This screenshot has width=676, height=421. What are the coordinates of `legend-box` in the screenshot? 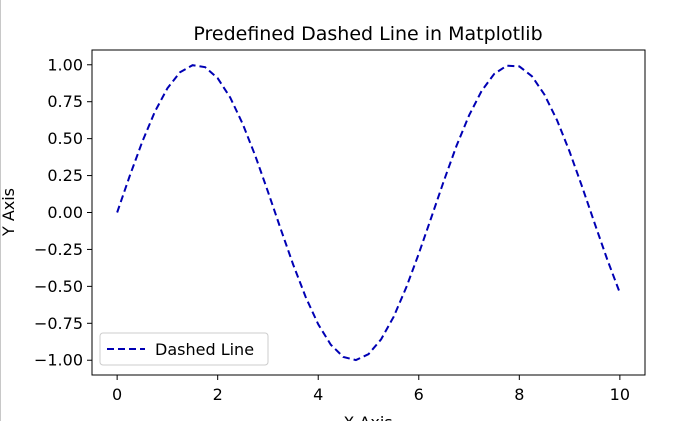 It's located at (184, 349).